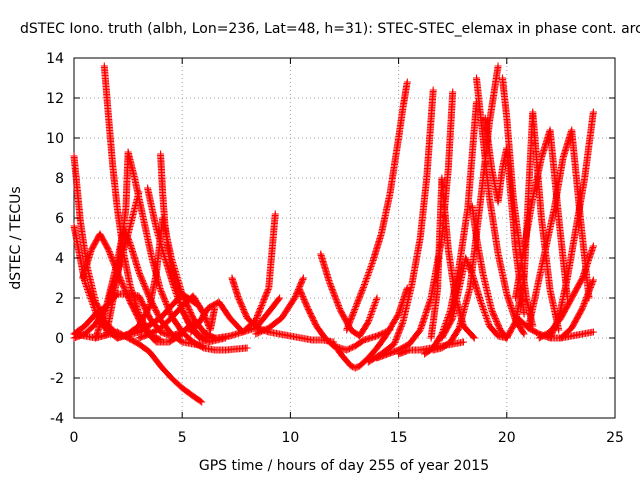 The image size is (640, 480). Describe the element at coordinates (55, 99) in the screenshot. I see `y-tick-label: 12` at that location.